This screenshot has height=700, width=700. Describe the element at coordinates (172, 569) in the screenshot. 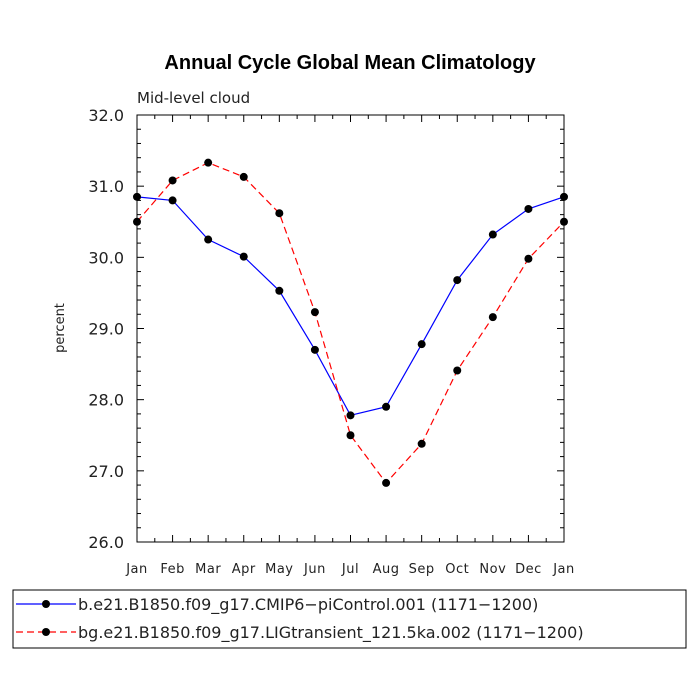

I see `x-tick-label: Feb` at that location.